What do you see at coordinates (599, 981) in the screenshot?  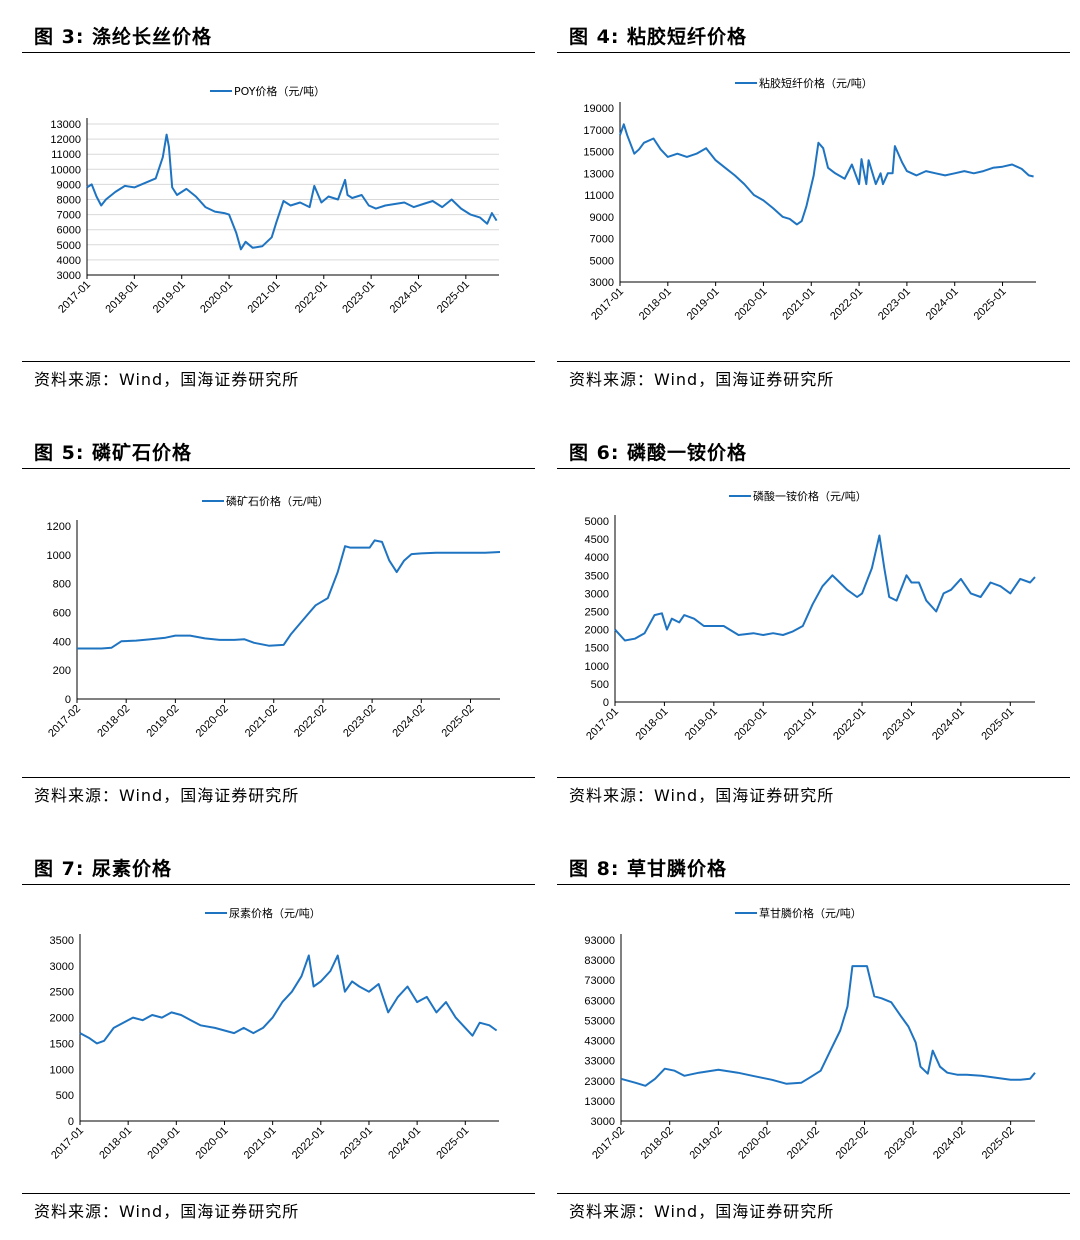 I see `y-tick-label: 73000` at bounding box center [599, 981].